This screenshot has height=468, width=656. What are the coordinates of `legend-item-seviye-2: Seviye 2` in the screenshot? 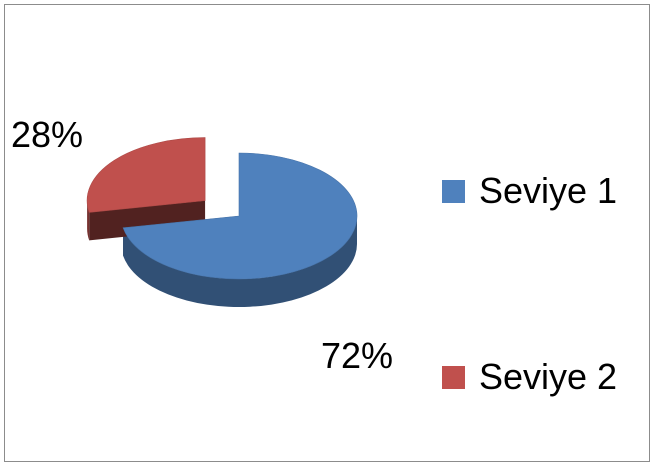 It's located at (529, 377).